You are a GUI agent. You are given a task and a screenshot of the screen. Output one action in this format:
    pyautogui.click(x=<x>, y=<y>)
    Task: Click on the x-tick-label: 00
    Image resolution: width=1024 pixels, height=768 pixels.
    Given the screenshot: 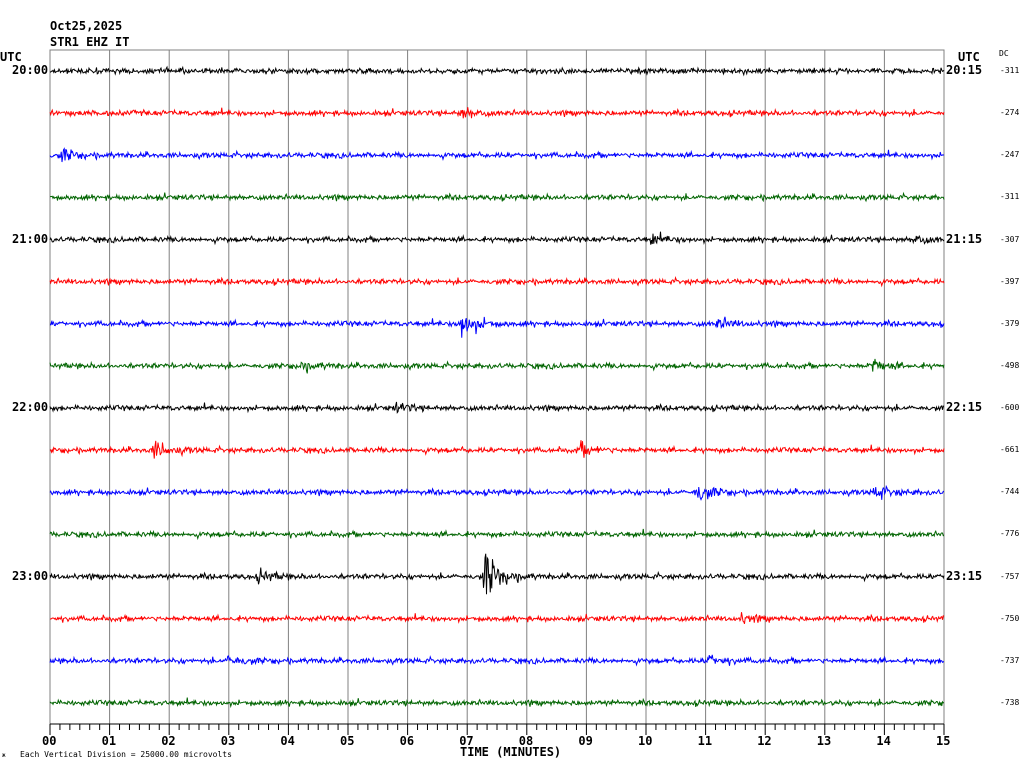 What is the action you would take?
    pyautogui.click(x=49, y=741)
    